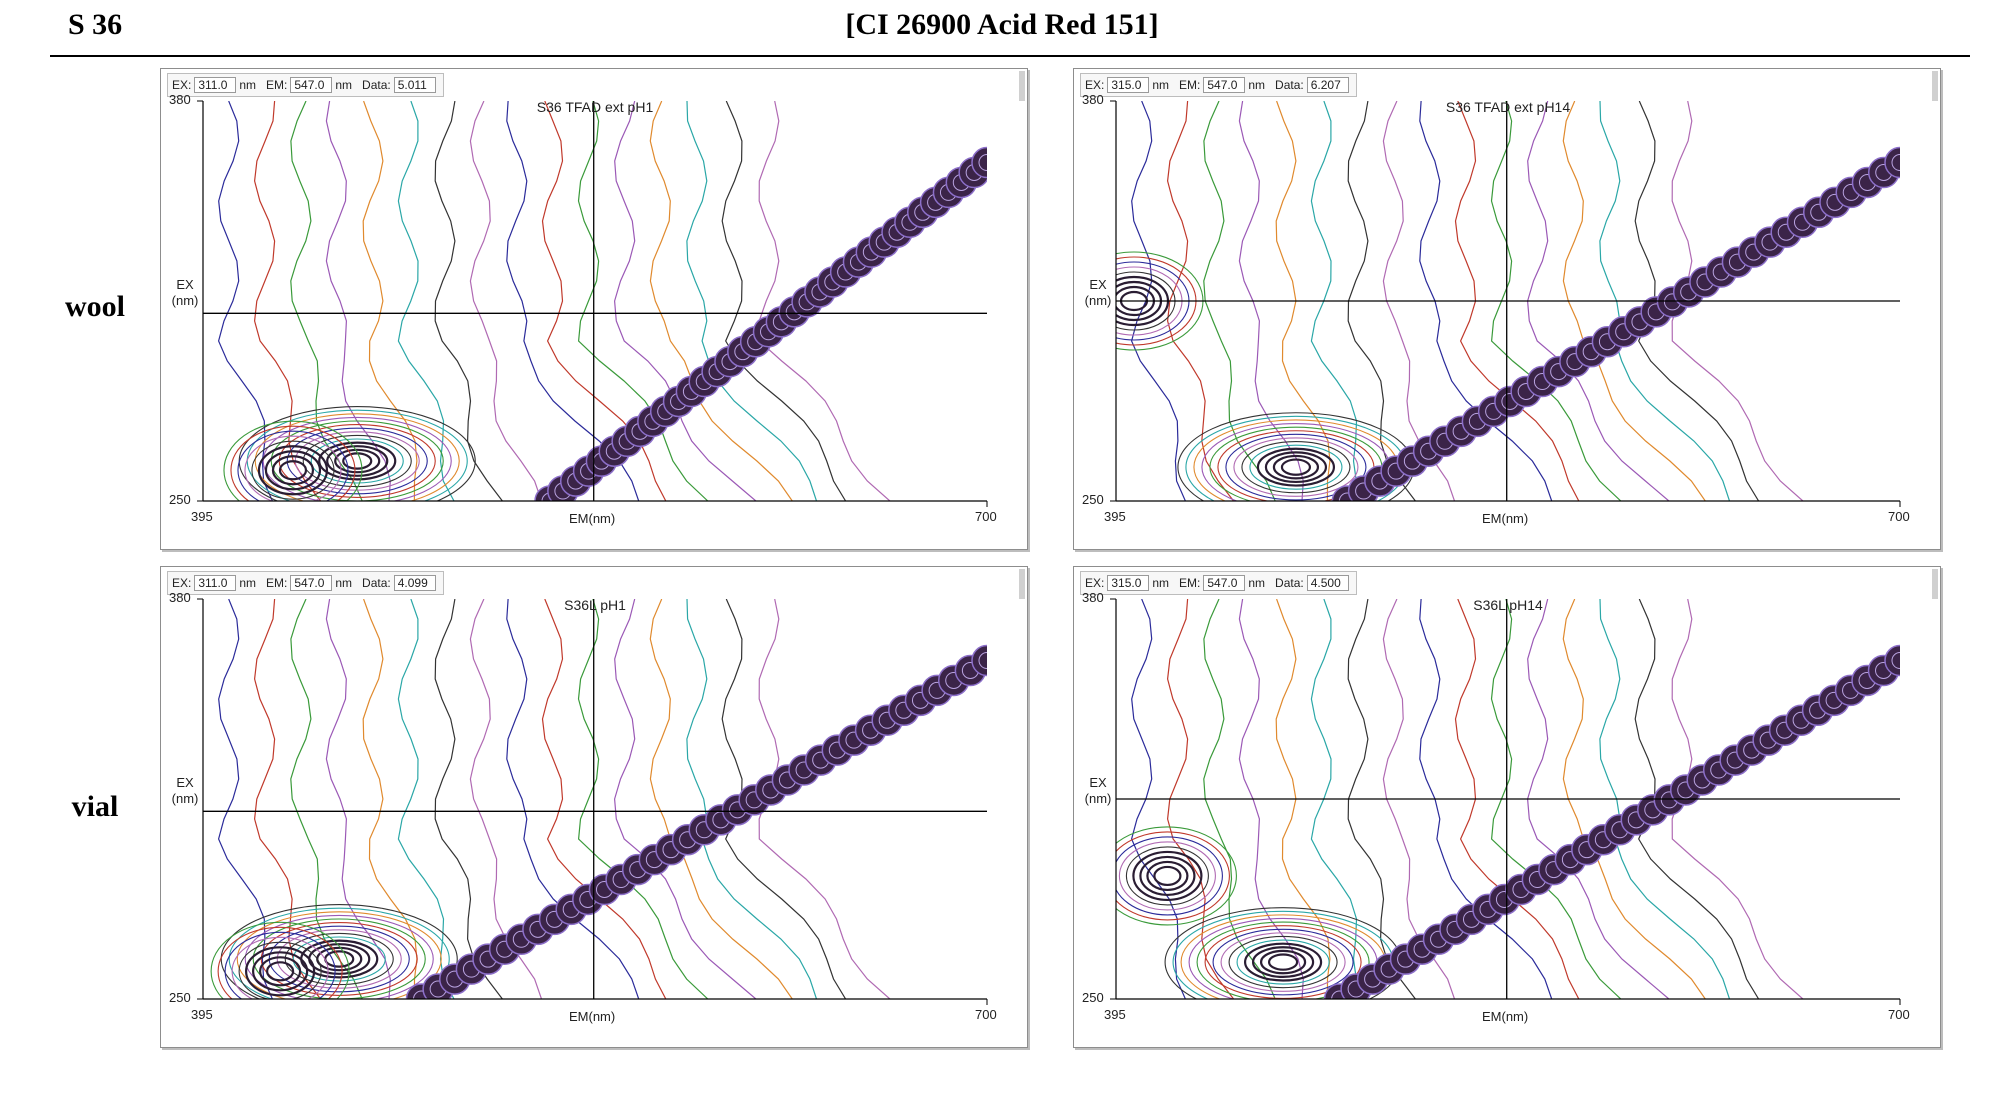 The height and width of the screenshot is (1109, 2004). Describe the element at coordinates (1022, 584) in the screenshot. I see `scrollbar` at that location.